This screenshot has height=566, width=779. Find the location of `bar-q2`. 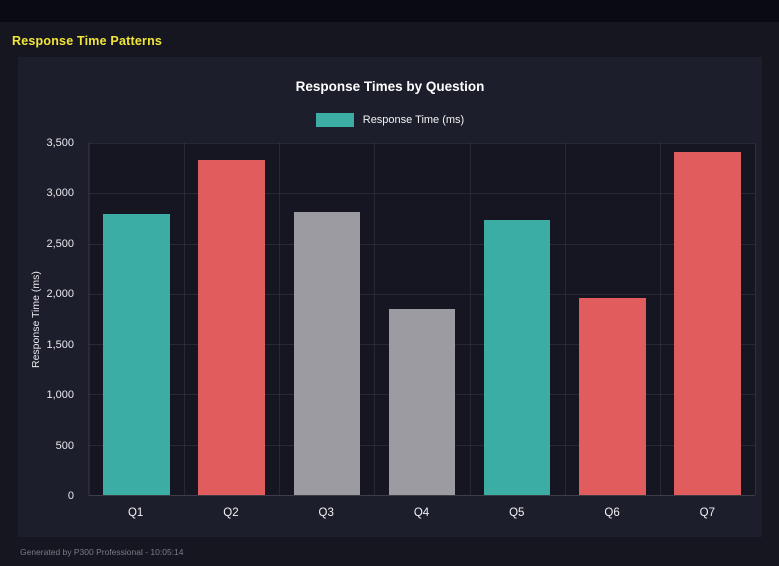

bar-q2 is located at coordinates (231, 327).